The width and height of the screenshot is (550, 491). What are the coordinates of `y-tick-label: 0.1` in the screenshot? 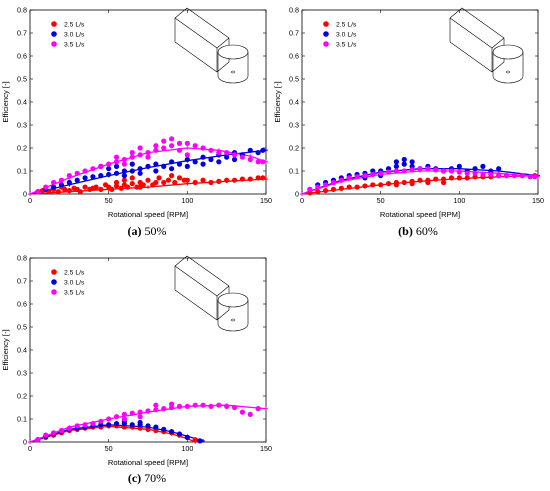 It's located at (294, 171).